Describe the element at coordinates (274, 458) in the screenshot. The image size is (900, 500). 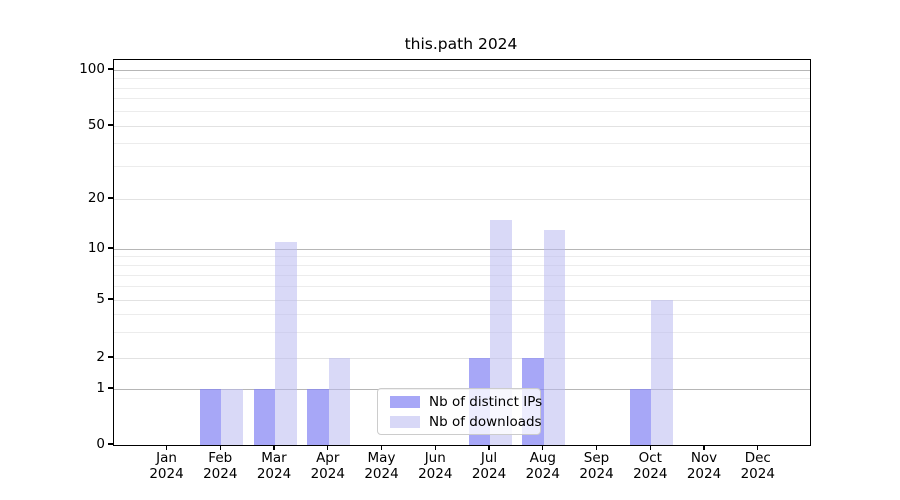
I see `x-tick-month: Mar` at that location.